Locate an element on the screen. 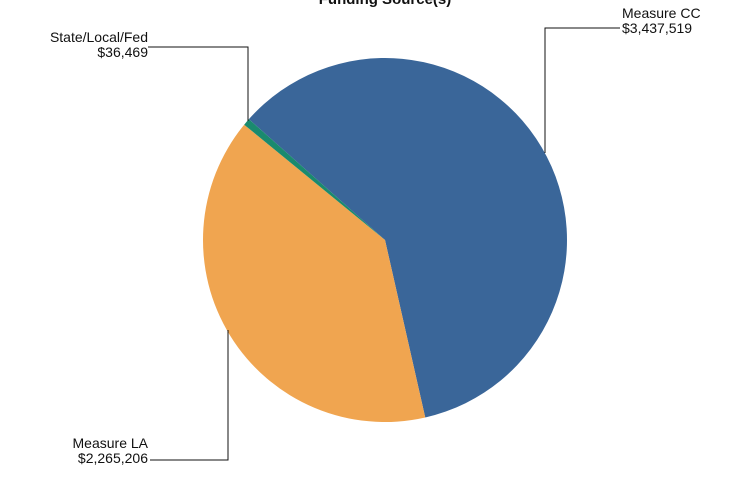 This screenshot has width=746, height=480. slice-label: Measure CC is located at coordinates (661, 13).